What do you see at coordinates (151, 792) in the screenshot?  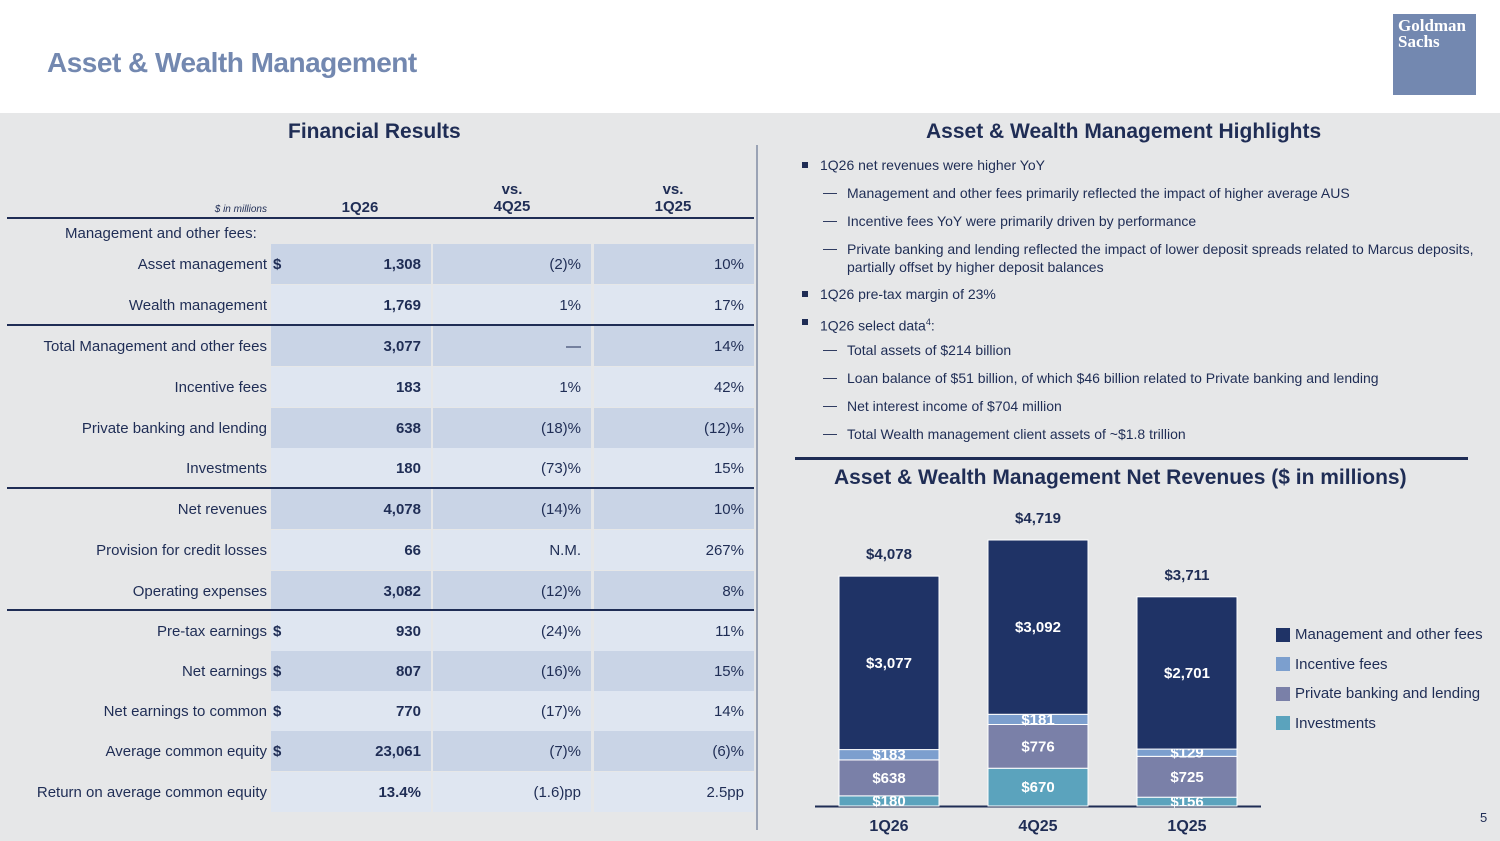 I see `row-label: Return on average common equity` at bounding box center [151, 792].